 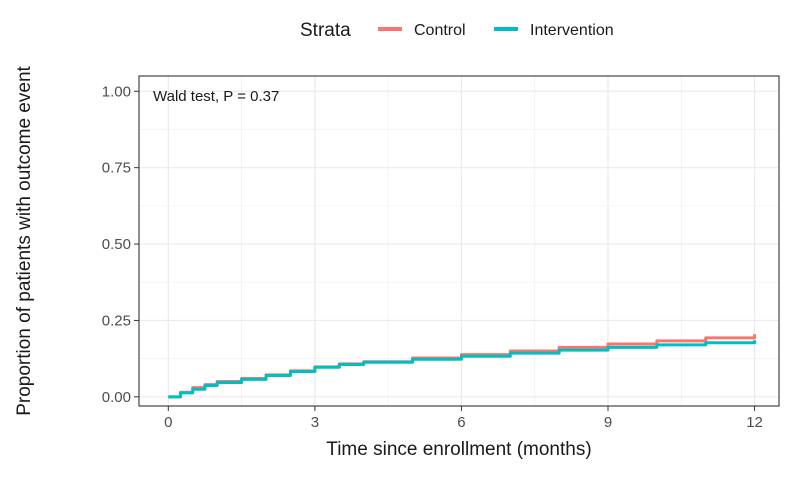 I want to click on y-tick-label: 0.00, so click(x=116, y=397).